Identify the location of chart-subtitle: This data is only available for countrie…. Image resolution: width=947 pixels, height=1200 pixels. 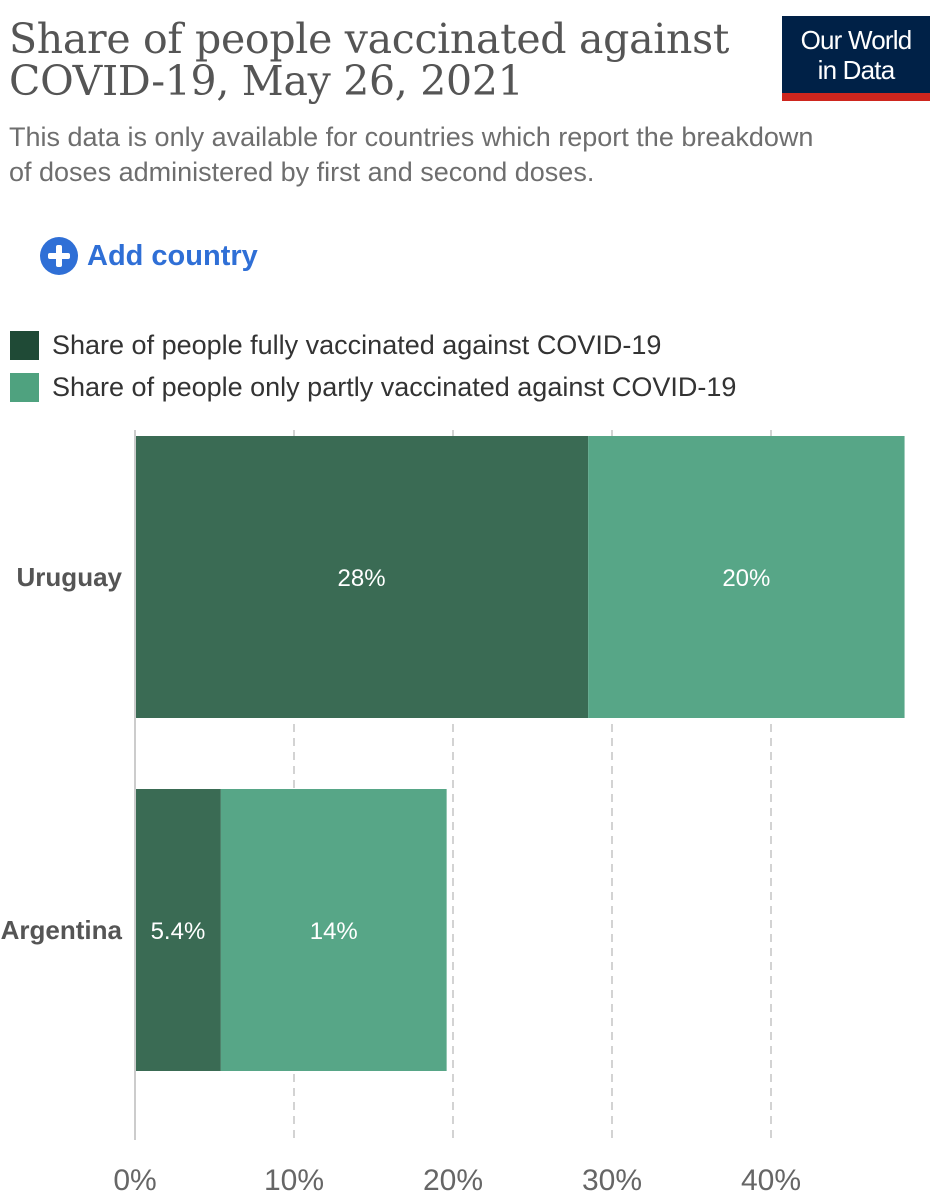
(411, 154).